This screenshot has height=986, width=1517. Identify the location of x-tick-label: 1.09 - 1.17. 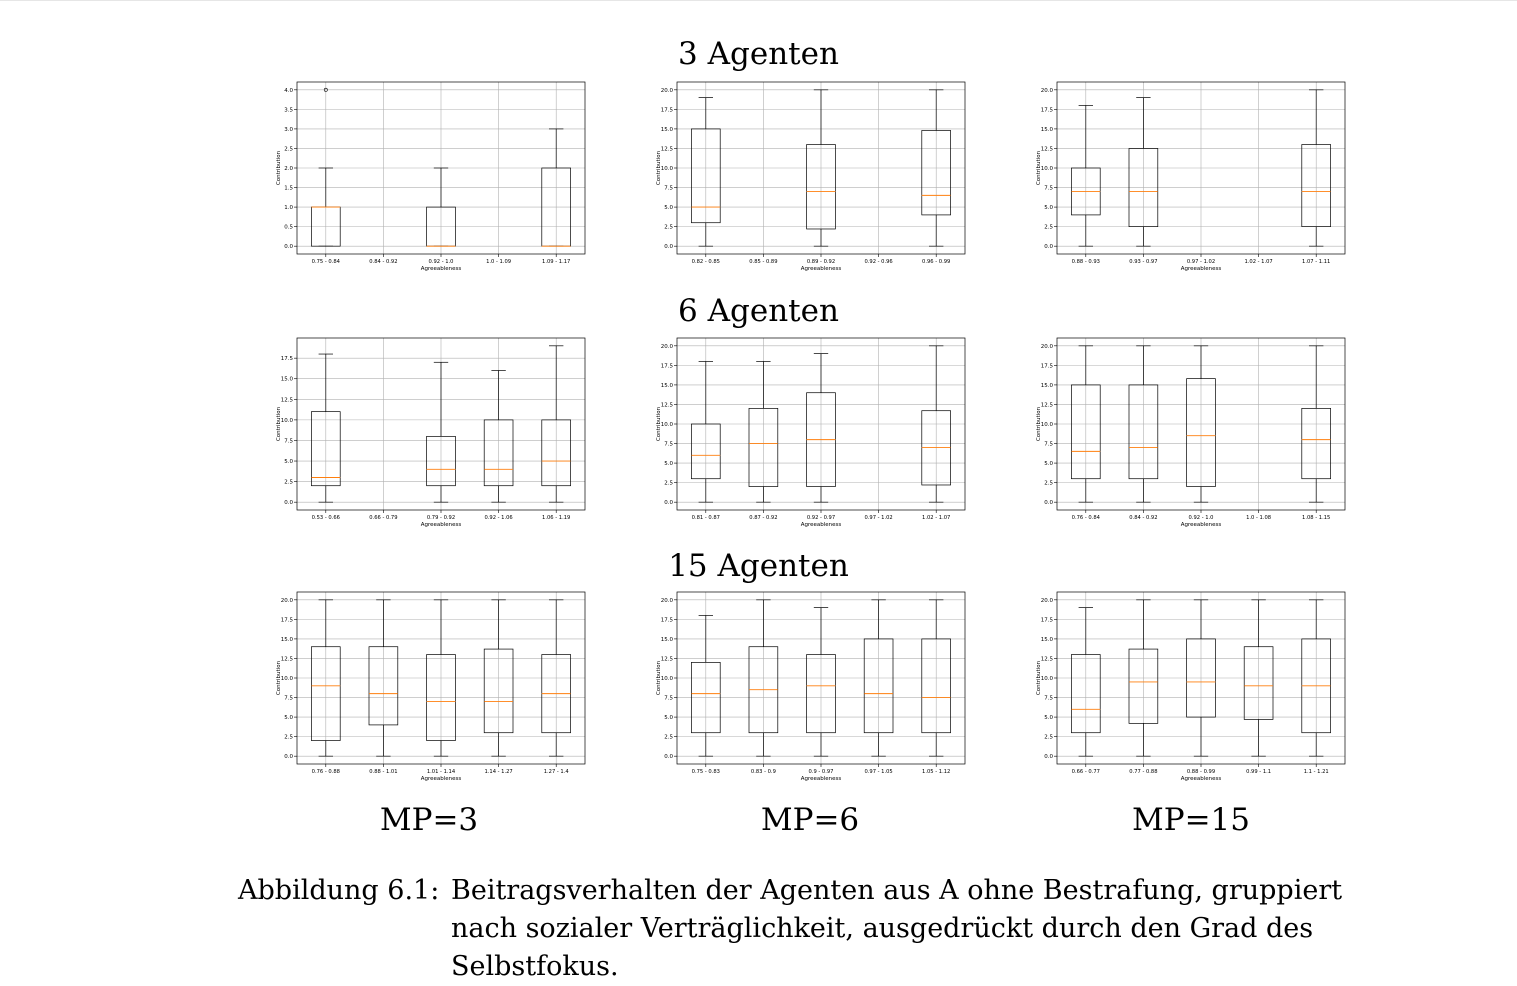
(556, 262).